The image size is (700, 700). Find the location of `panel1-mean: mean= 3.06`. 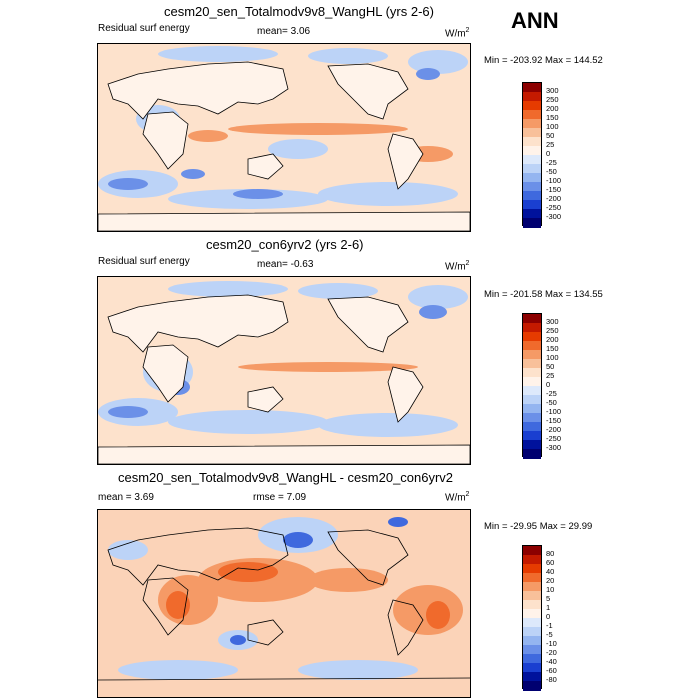

panel1-mean: mean= 3.06 is located at coordinates (284, 31).